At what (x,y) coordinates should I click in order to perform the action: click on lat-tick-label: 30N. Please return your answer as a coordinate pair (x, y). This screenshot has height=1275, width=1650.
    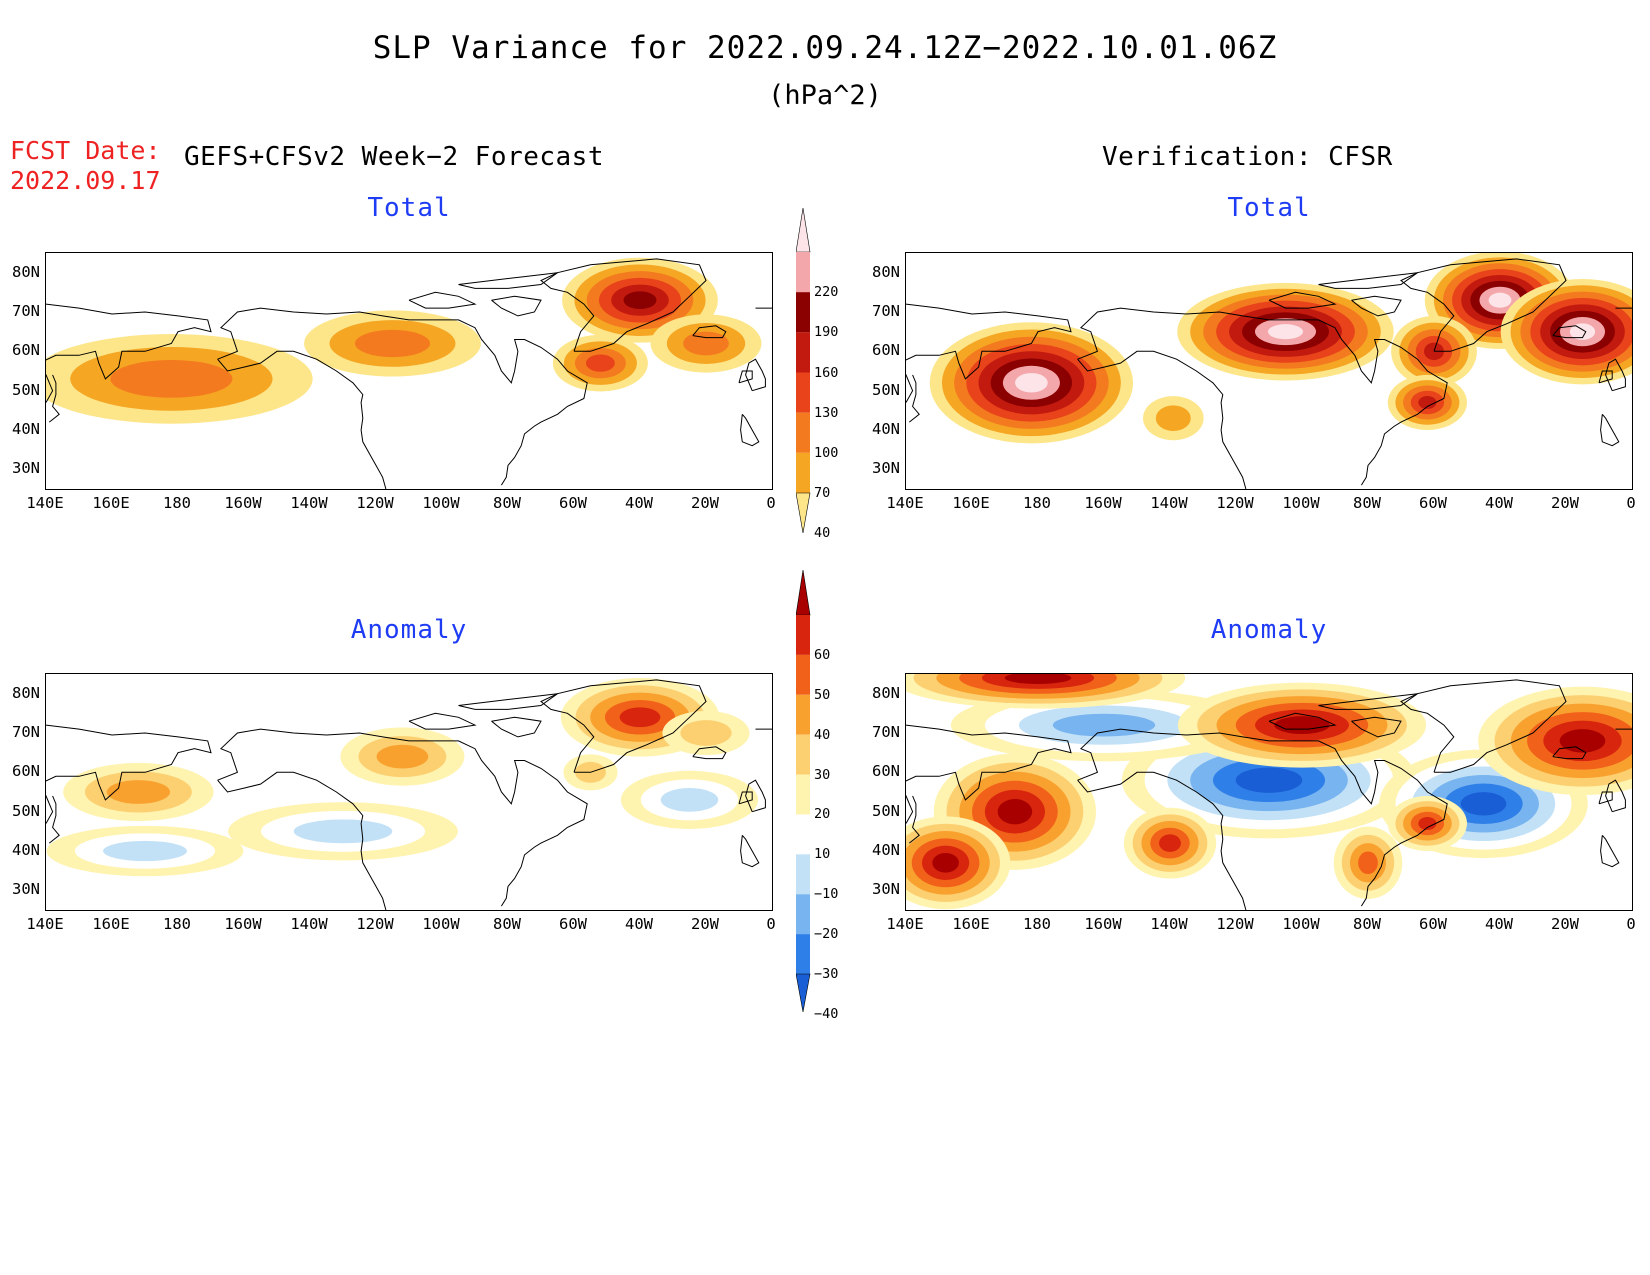
    Looking at the image, I should click on (886, 889).